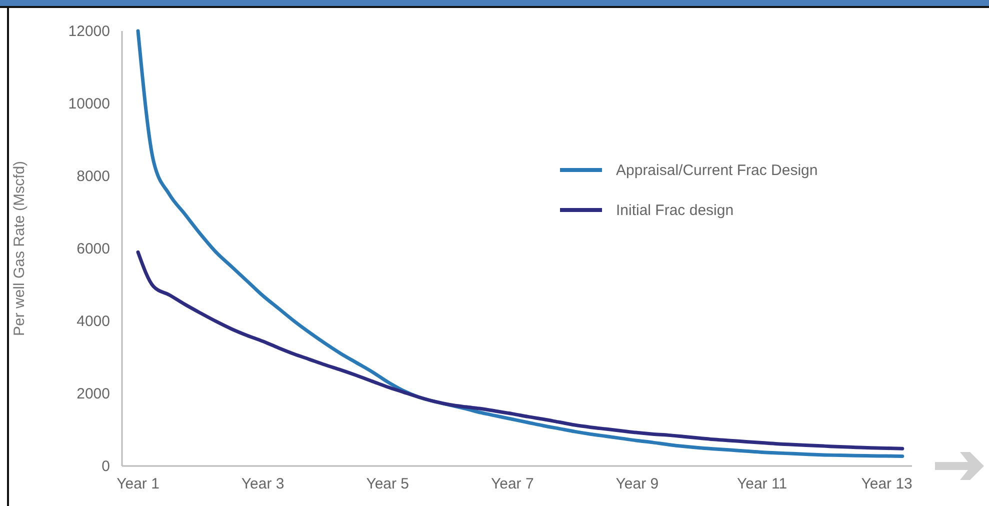  I want to click on x-tick-label: Year 11, so click(762, 484).